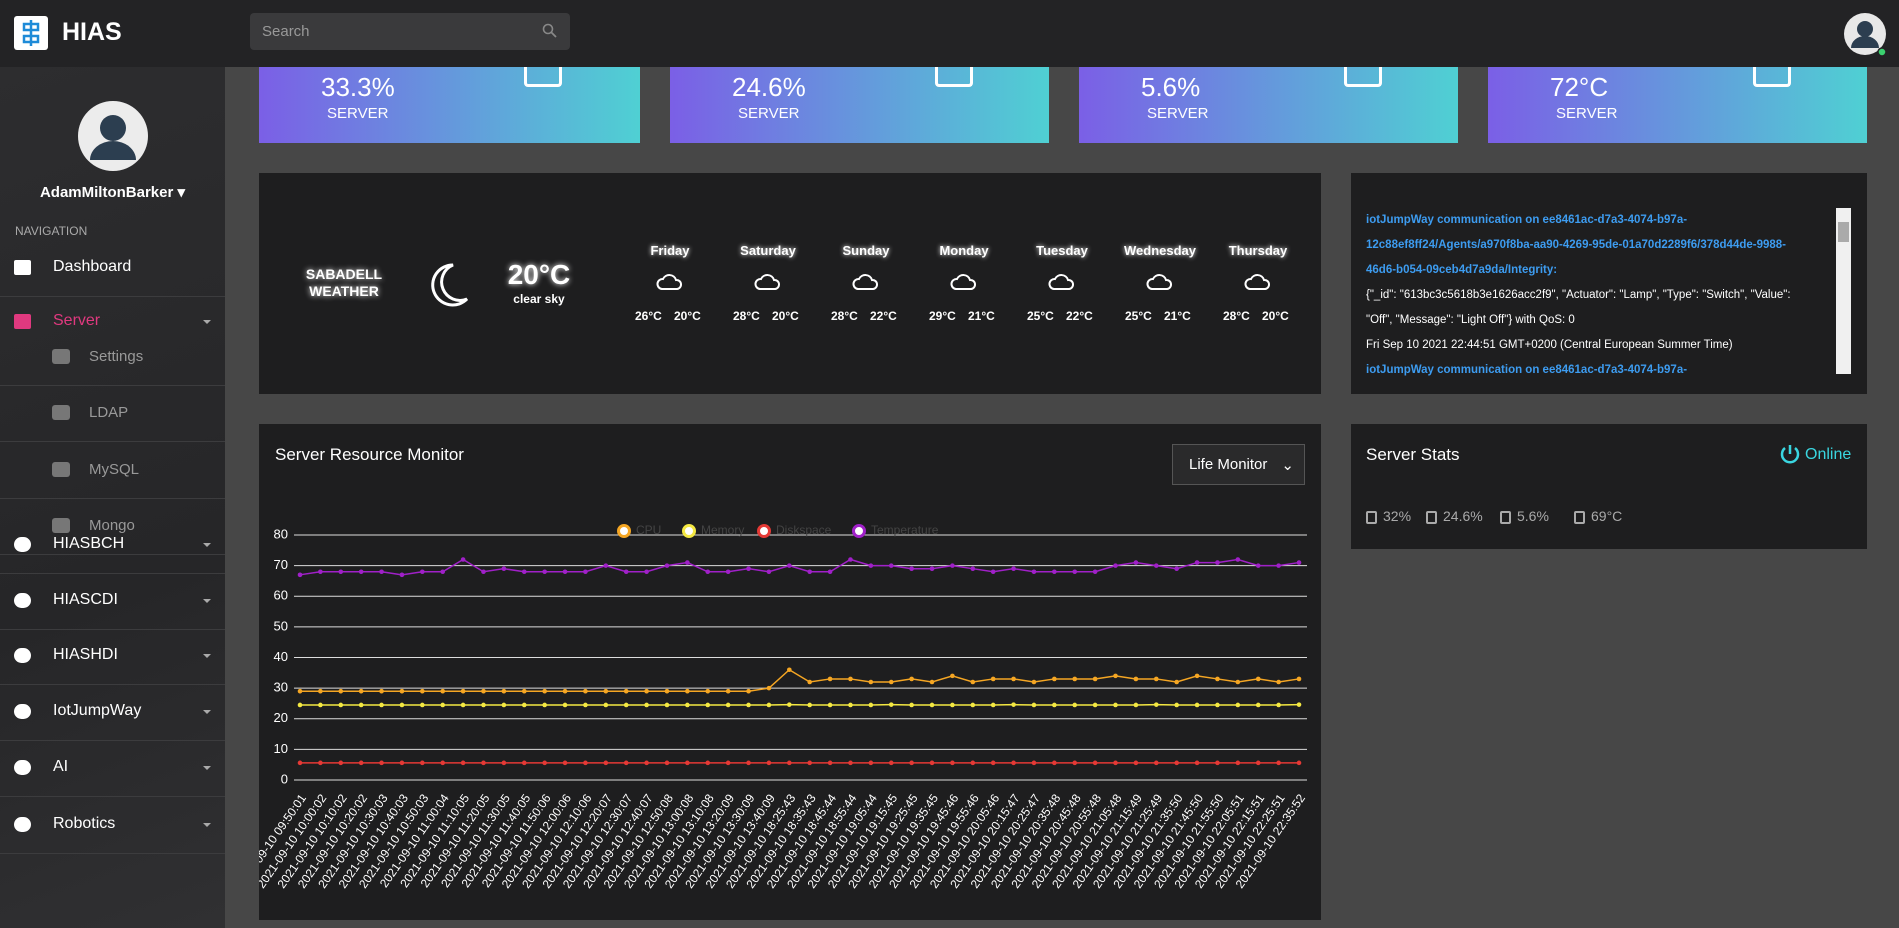 The image size is (1899, 928). Describe the element at coordinates (883, 316) in the screenshot. I see `weather-low: 22°C` at that location.